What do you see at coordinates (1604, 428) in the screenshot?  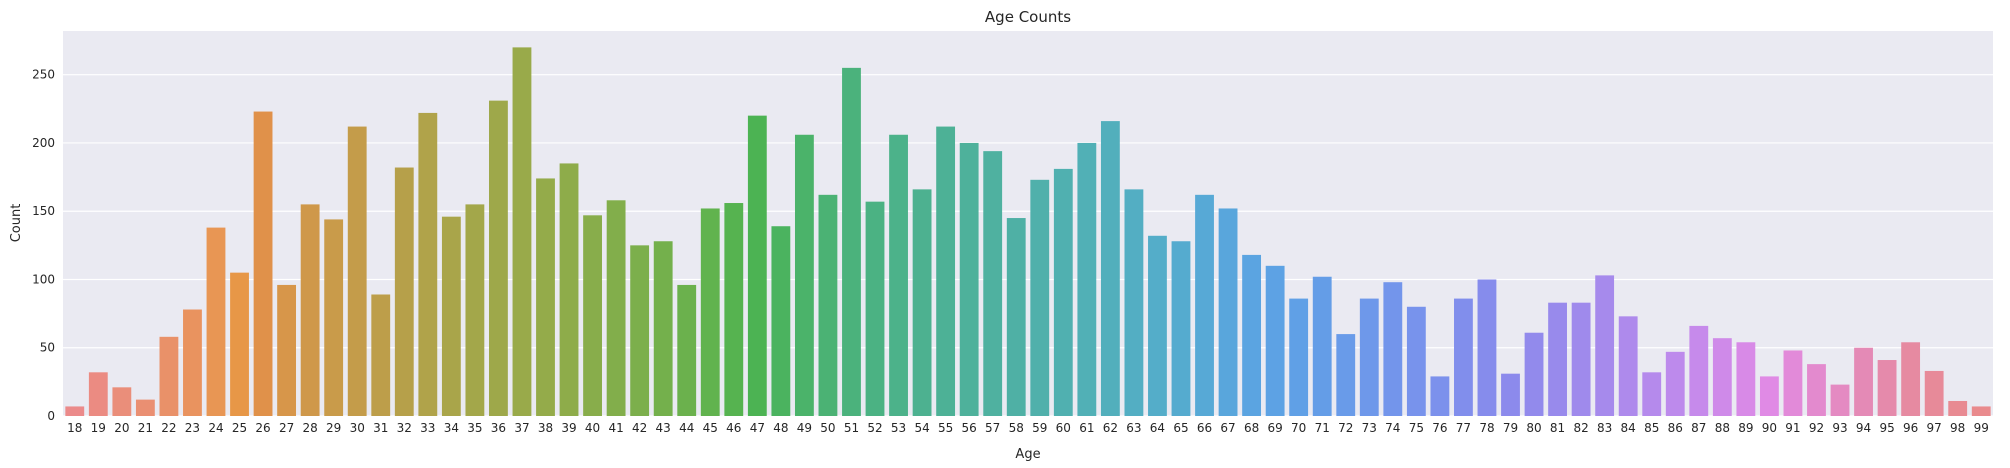 I see `x-tick-label: 83` at bounding box center [1604, 428].